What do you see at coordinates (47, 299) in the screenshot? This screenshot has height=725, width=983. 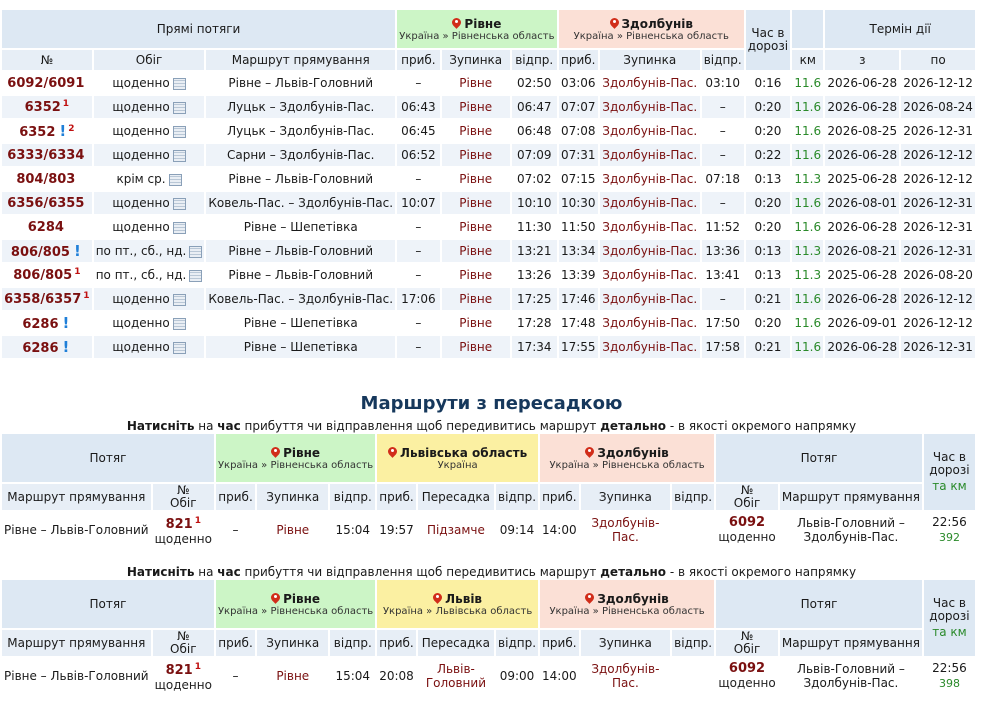 I see `train-number: 6358/6357 1` at bounding box center [47, 299].